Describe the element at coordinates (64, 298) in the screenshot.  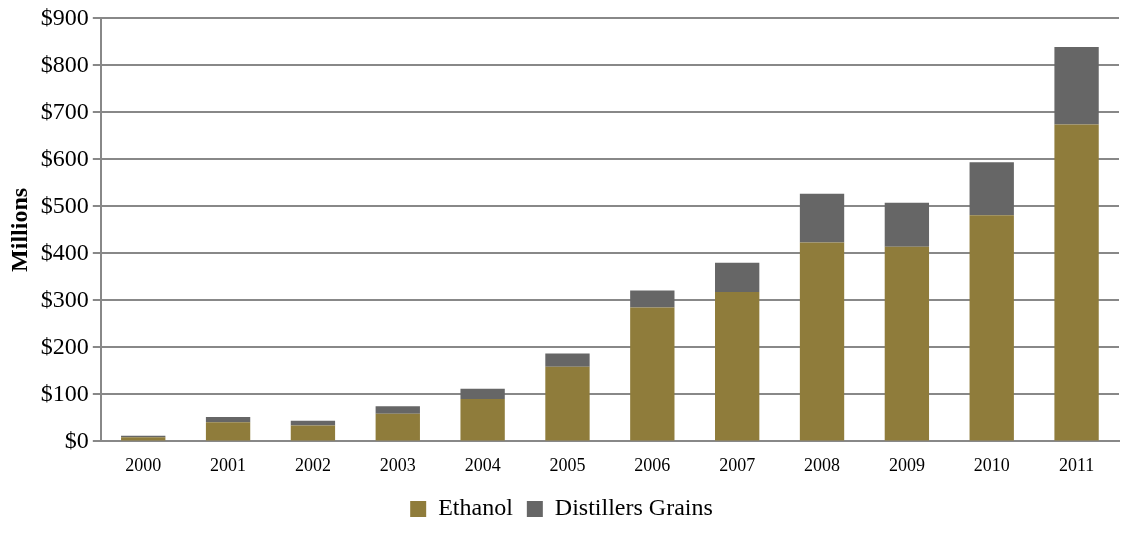
I see `y-tick-label: $300` at that location.